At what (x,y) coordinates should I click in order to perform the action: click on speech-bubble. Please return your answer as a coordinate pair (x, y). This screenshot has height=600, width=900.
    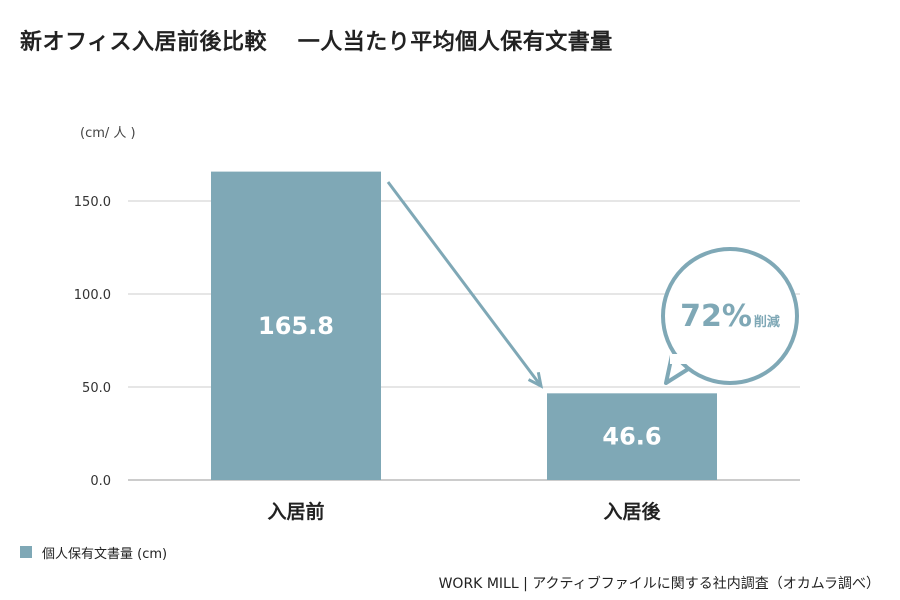
    Looking at the image, I should click on (730, 316).